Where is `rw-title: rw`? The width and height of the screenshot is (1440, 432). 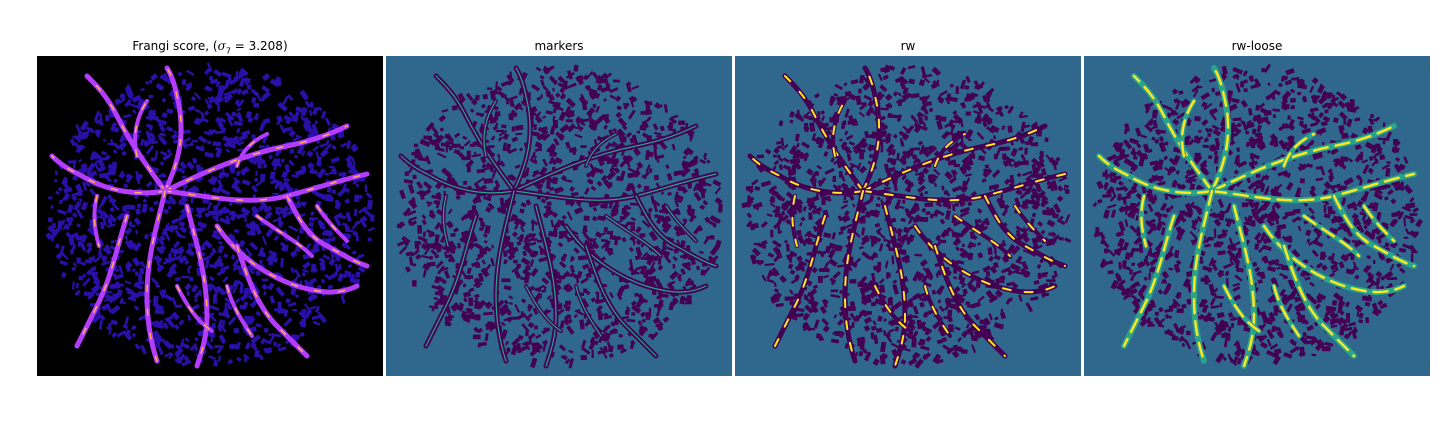 rw-title: rw is located at coordinates (908, 46).